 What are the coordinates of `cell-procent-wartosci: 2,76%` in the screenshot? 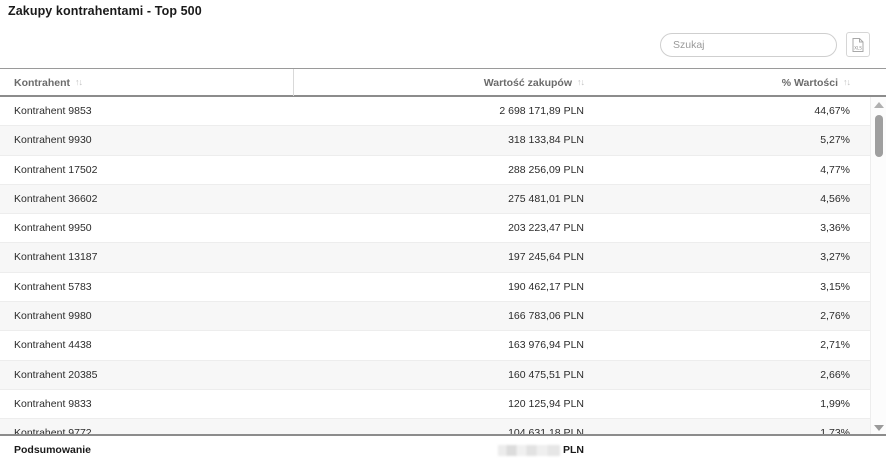 It's located at (835, 316).